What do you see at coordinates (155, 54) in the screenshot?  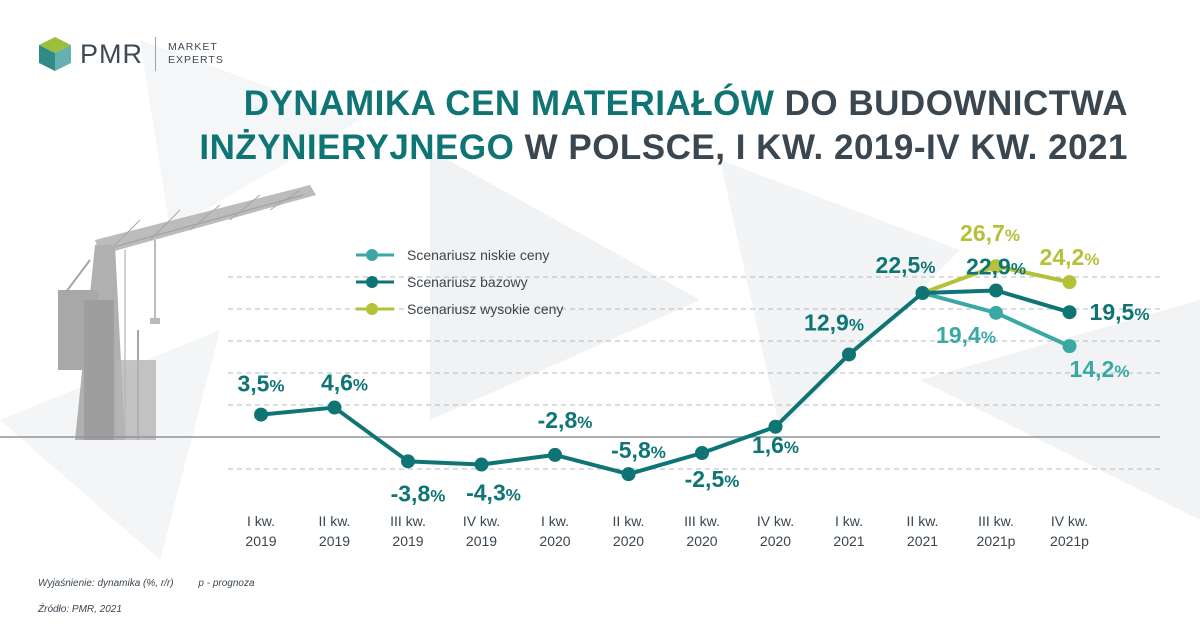 I see `logo-divider` at bounding box center [155, 54].